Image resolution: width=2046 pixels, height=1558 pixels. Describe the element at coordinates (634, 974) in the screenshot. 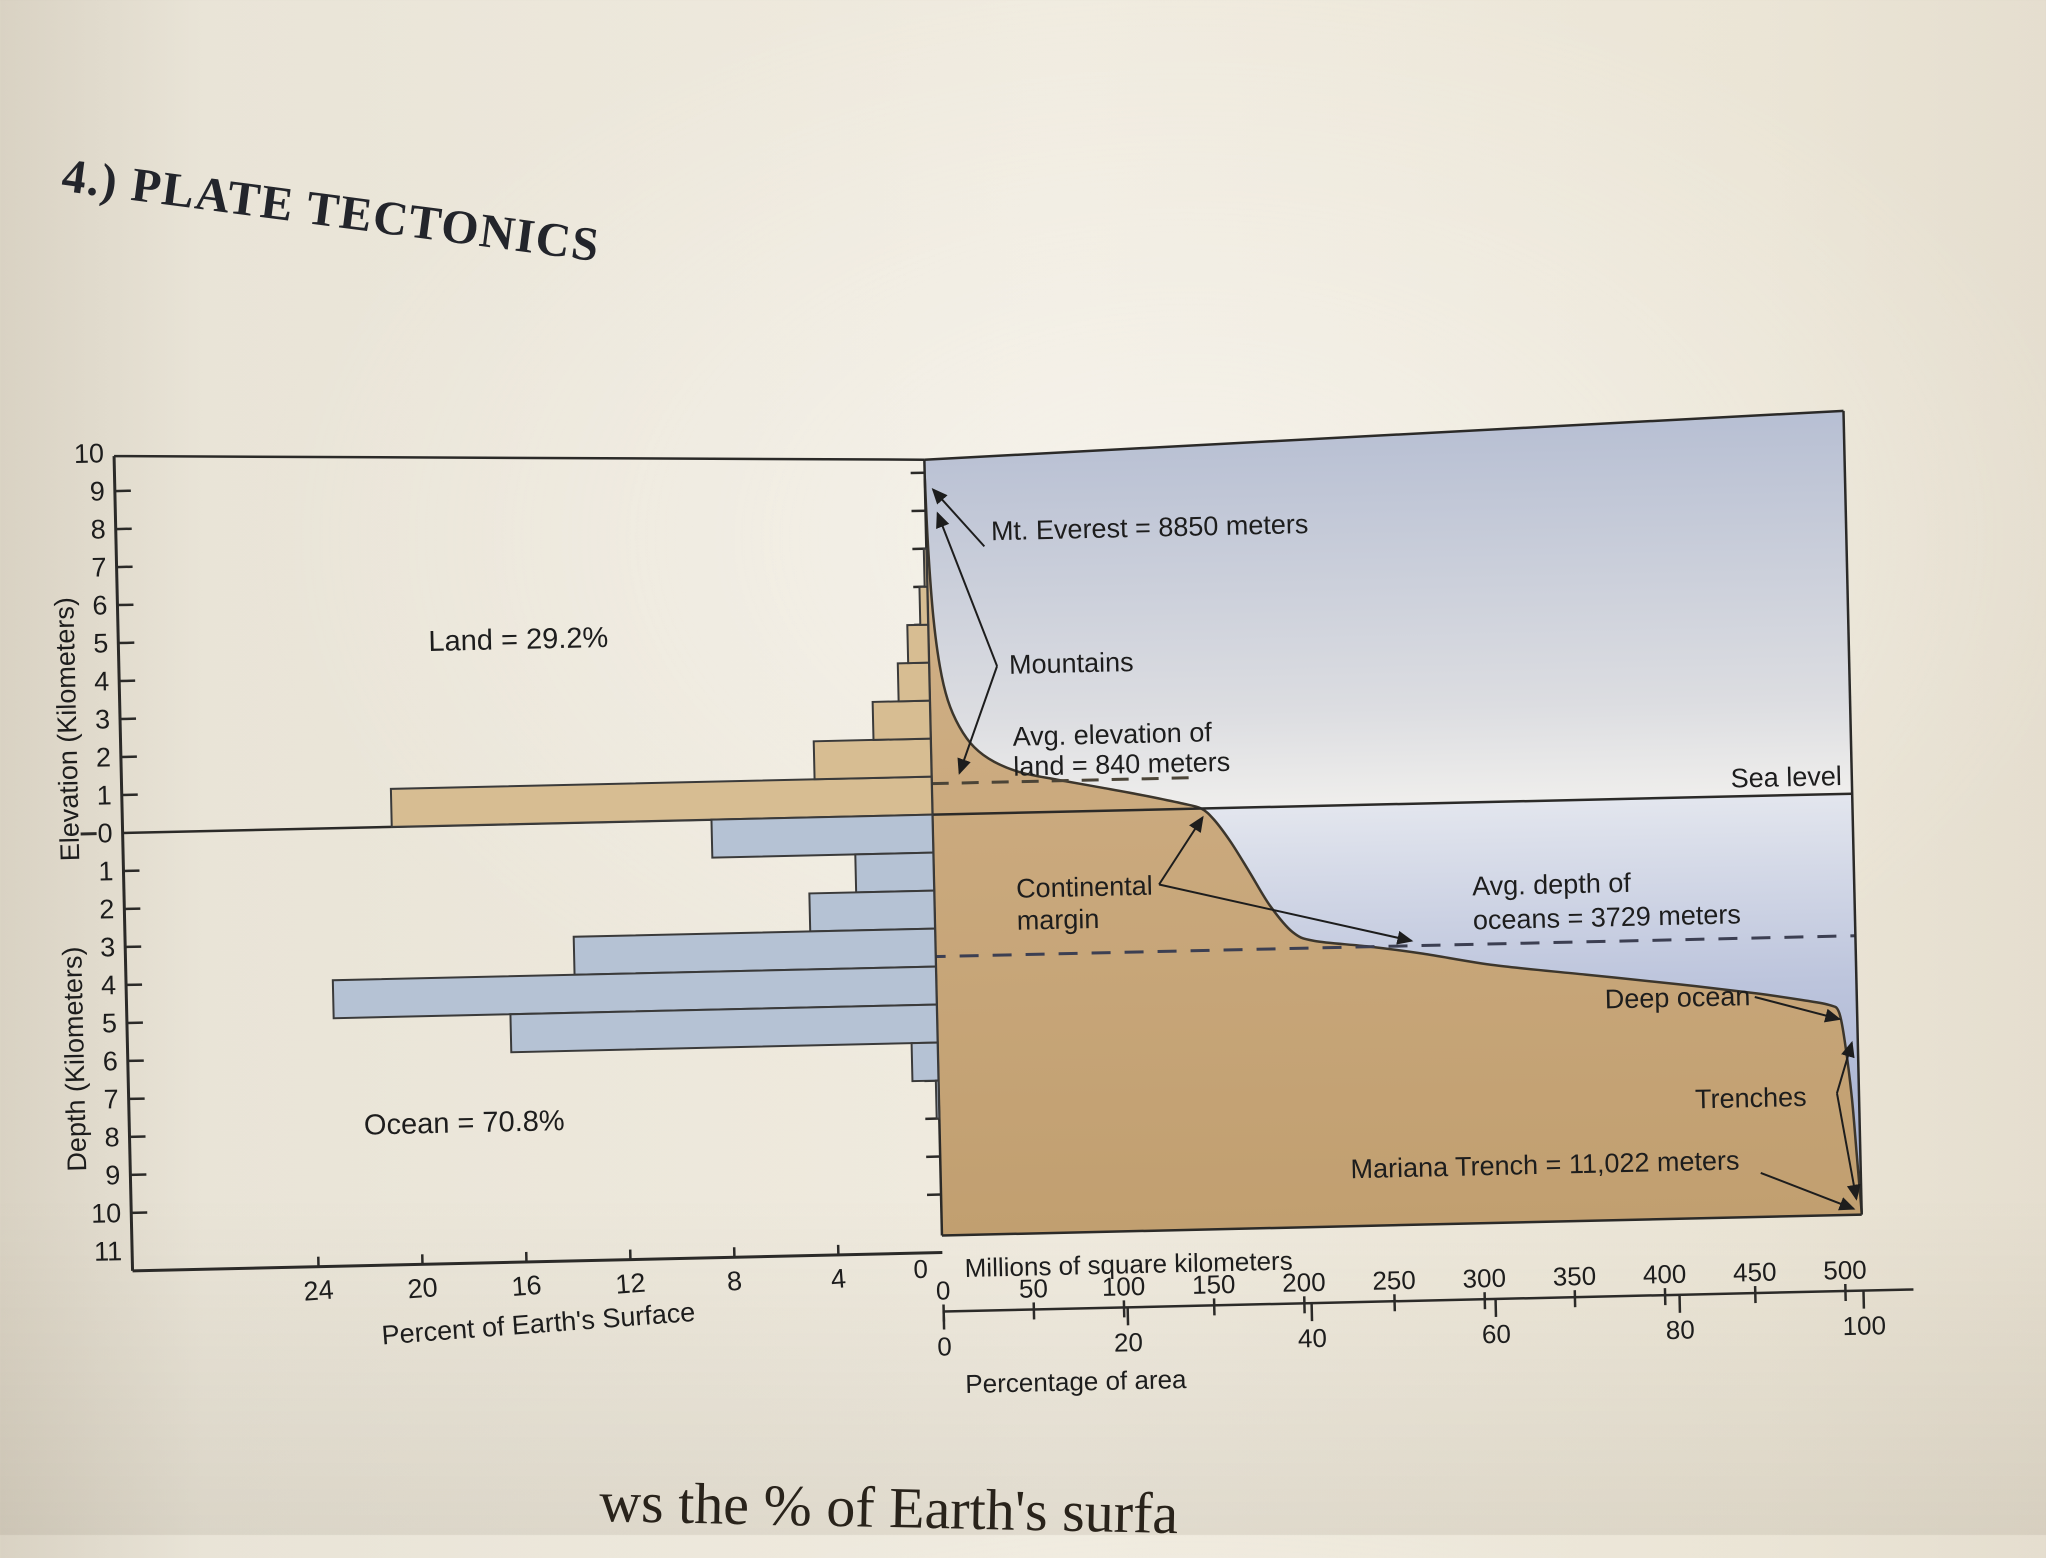

I see `depth-histogram-bars` at that location.